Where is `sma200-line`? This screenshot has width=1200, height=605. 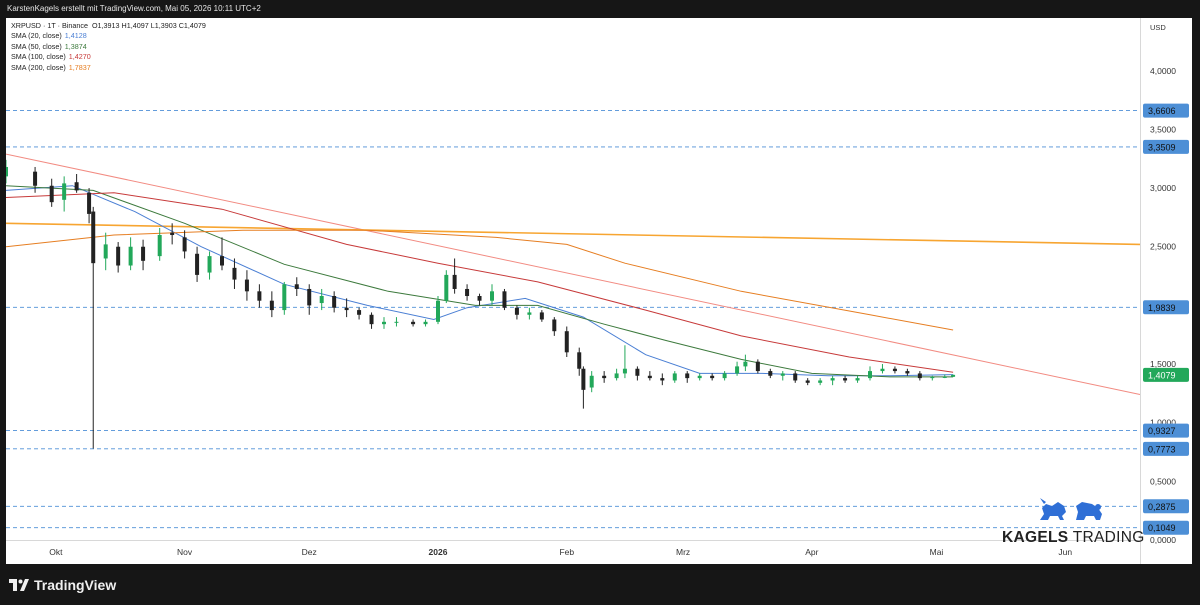
sma200-line is located at coordinates (480, 280).